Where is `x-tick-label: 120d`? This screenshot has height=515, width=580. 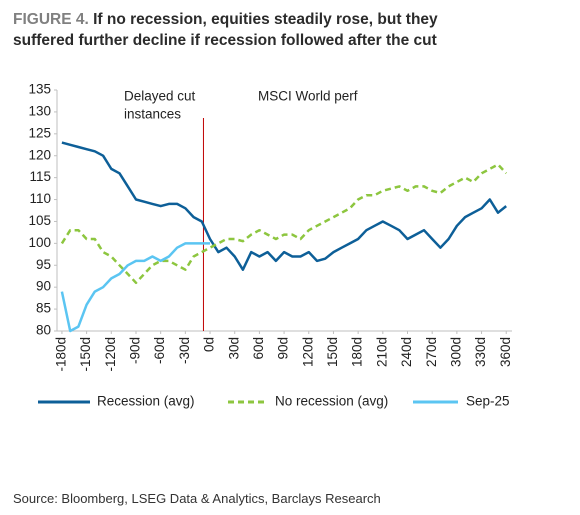 x-tick-label: 120d is located at coordinates (307, 352).